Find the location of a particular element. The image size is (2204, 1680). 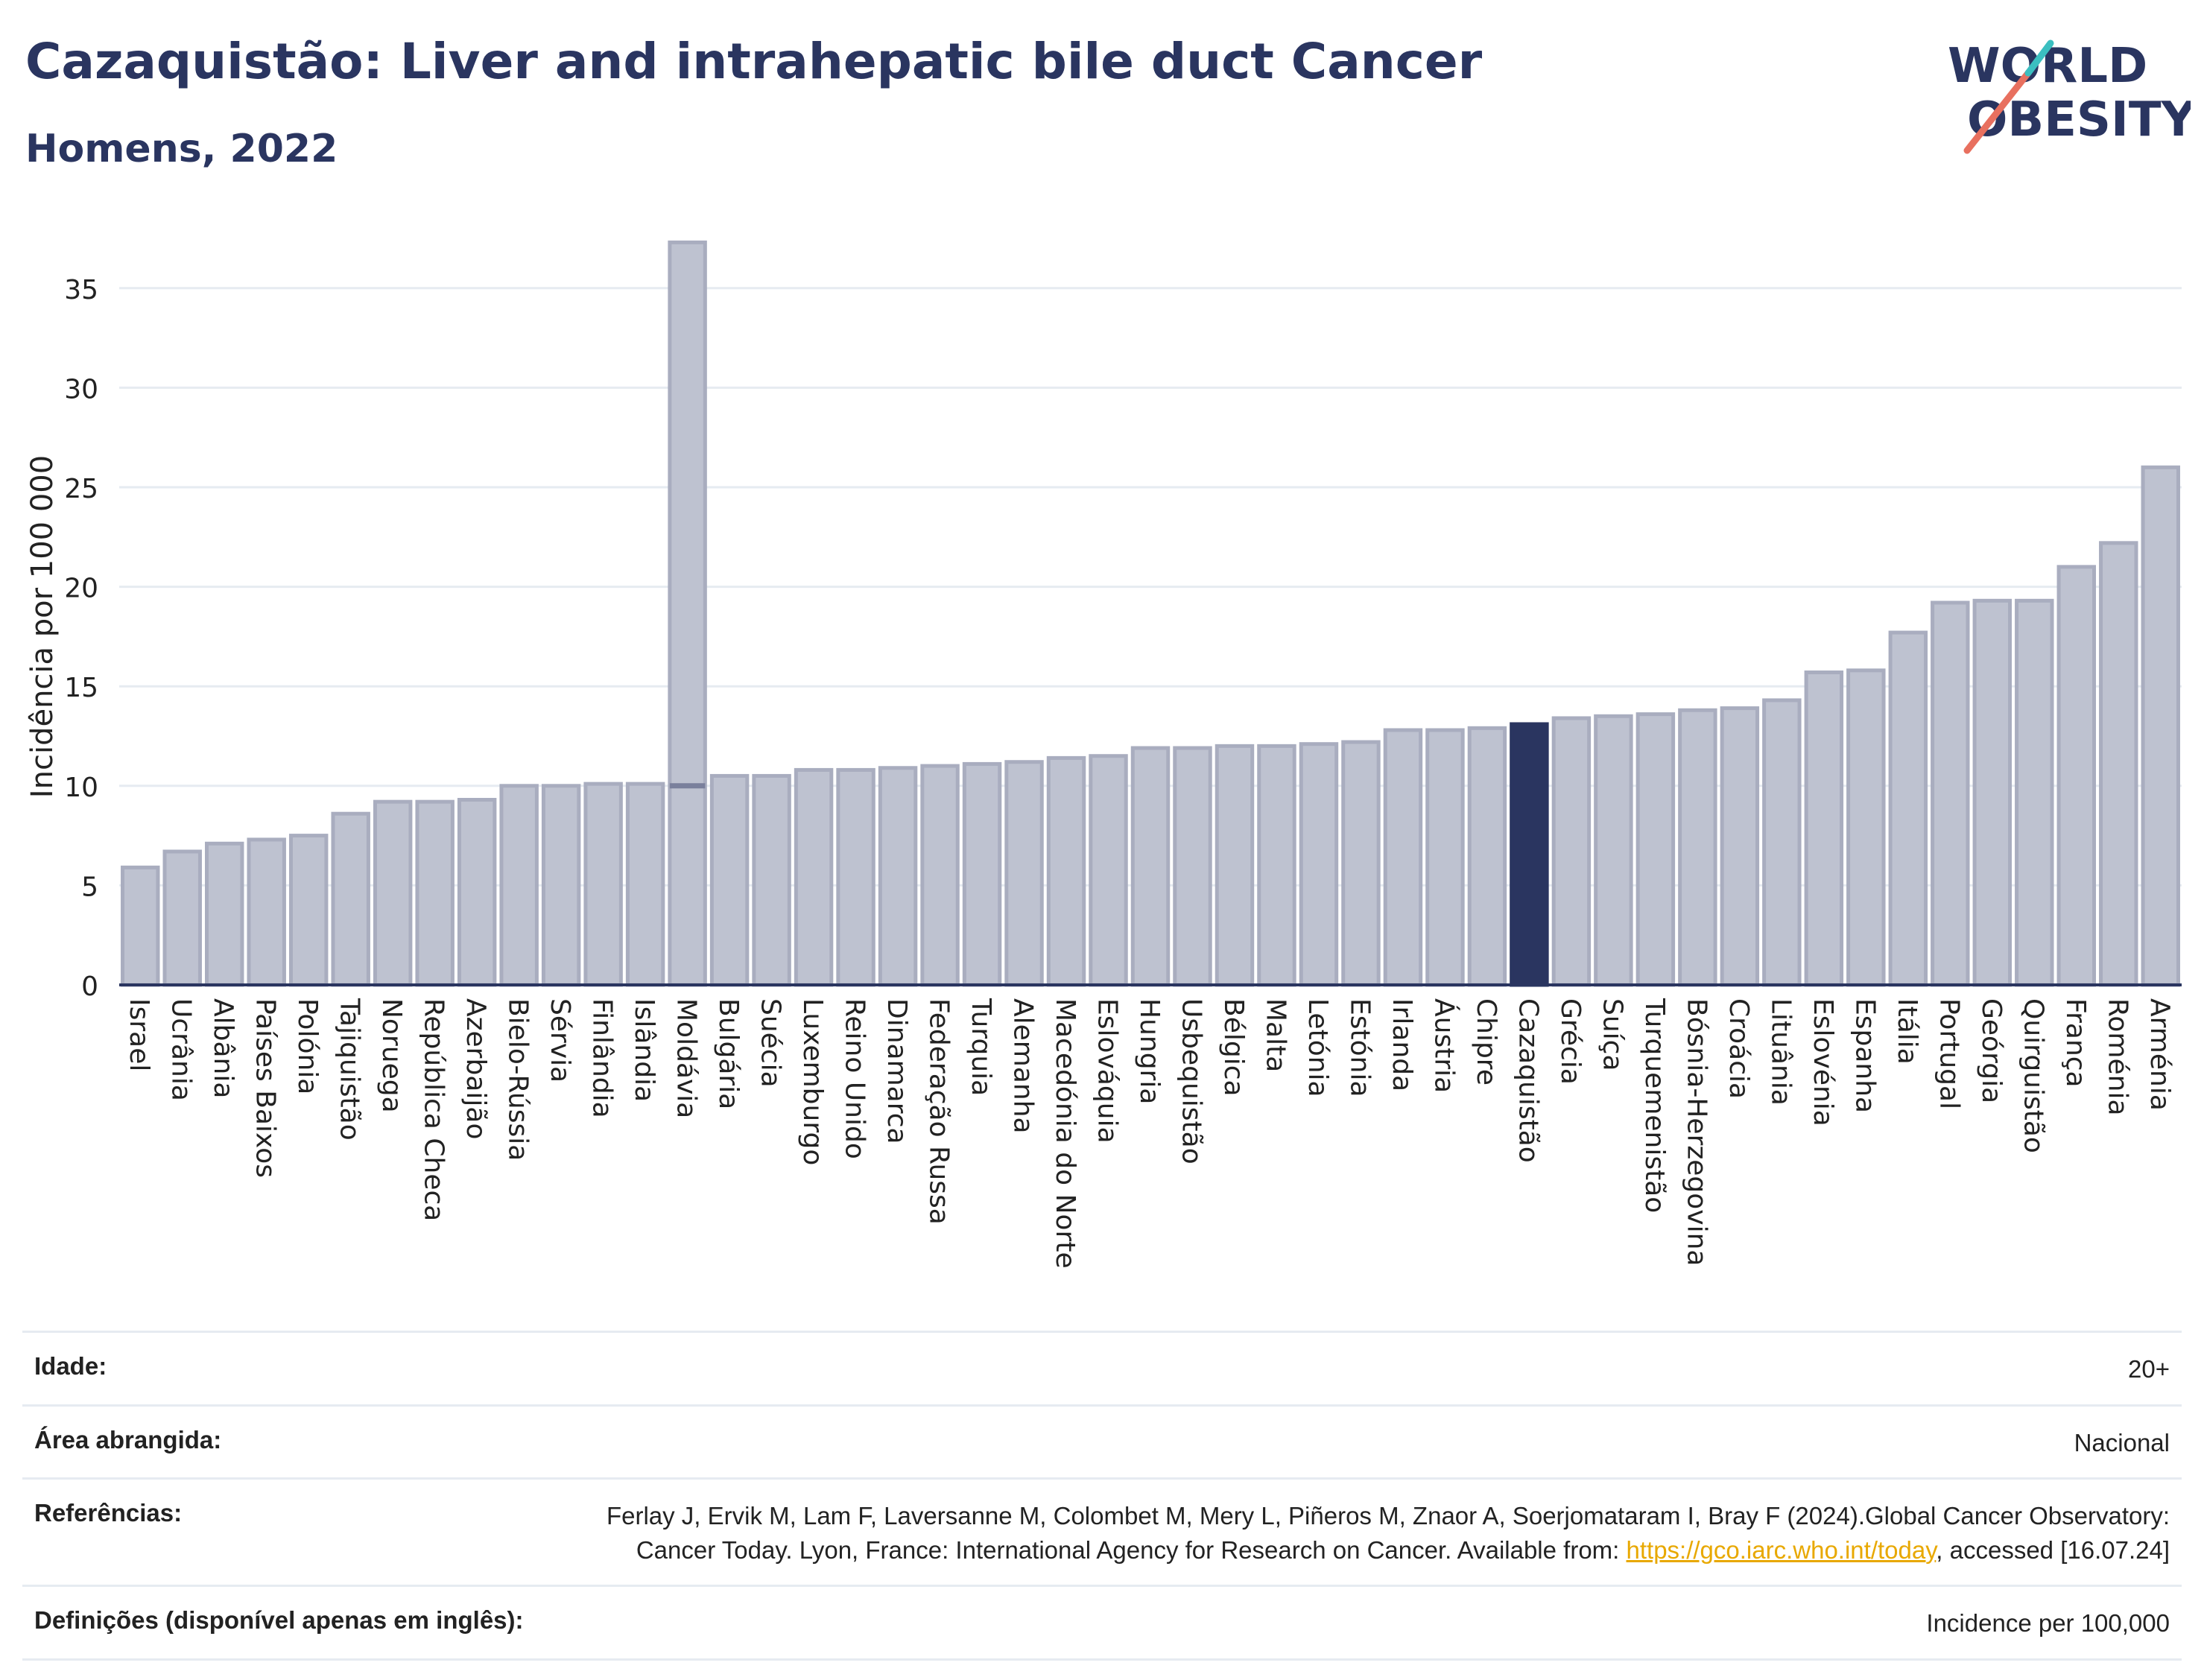

bar-Noruega is located at coordinates (393, 893).